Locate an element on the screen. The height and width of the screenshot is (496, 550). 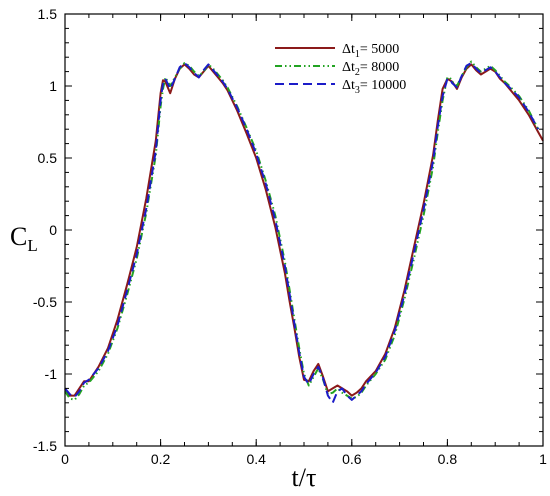
x-axis-label: t/τ is located at coordinates (304, 477).